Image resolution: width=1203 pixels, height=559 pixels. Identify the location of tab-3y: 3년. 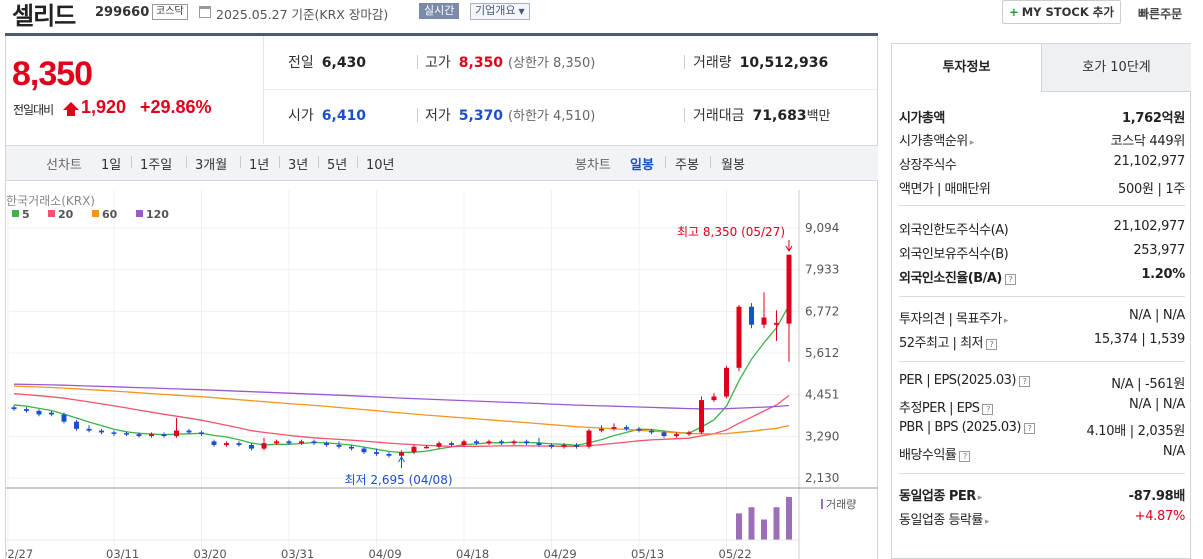
(298, 165).